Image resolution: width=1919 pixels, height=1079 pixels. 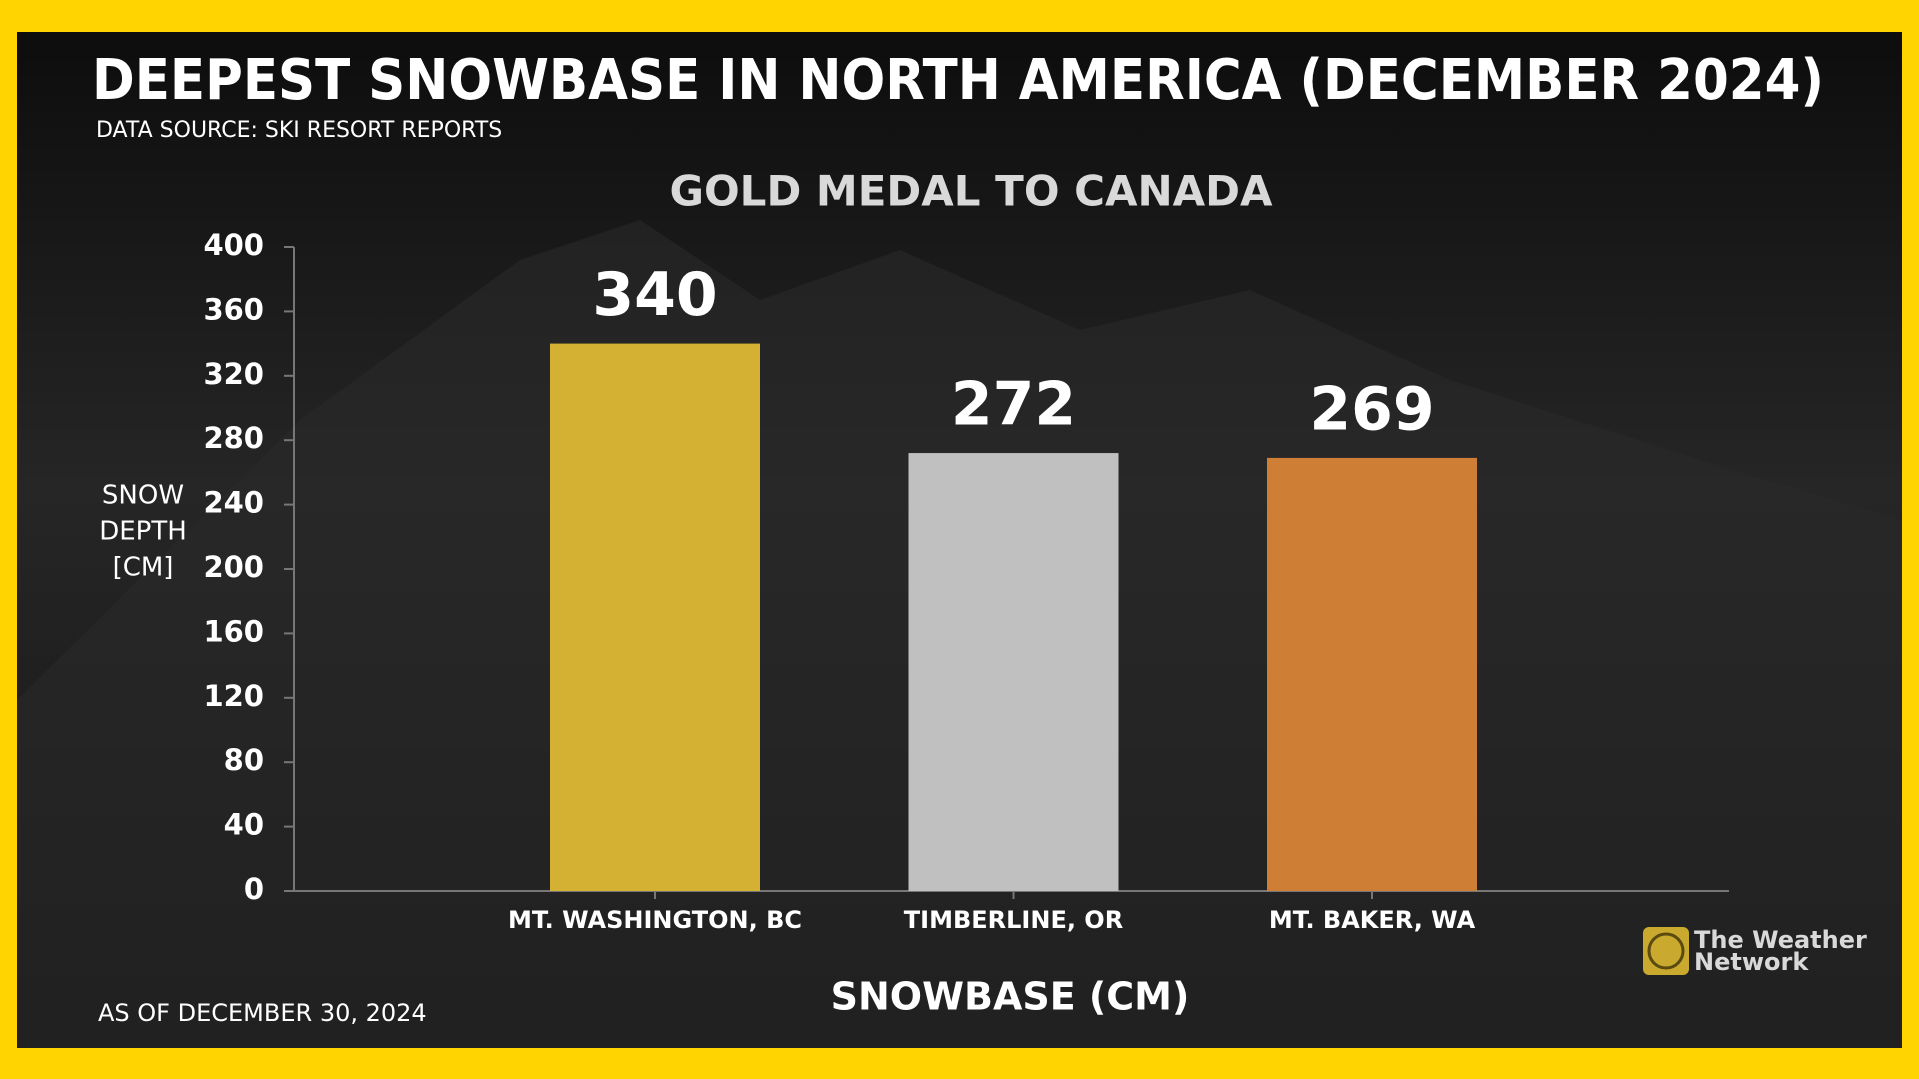 I want to click on x-tick-label: TIMBERLINE, OR, so click(x=1013, y=920).